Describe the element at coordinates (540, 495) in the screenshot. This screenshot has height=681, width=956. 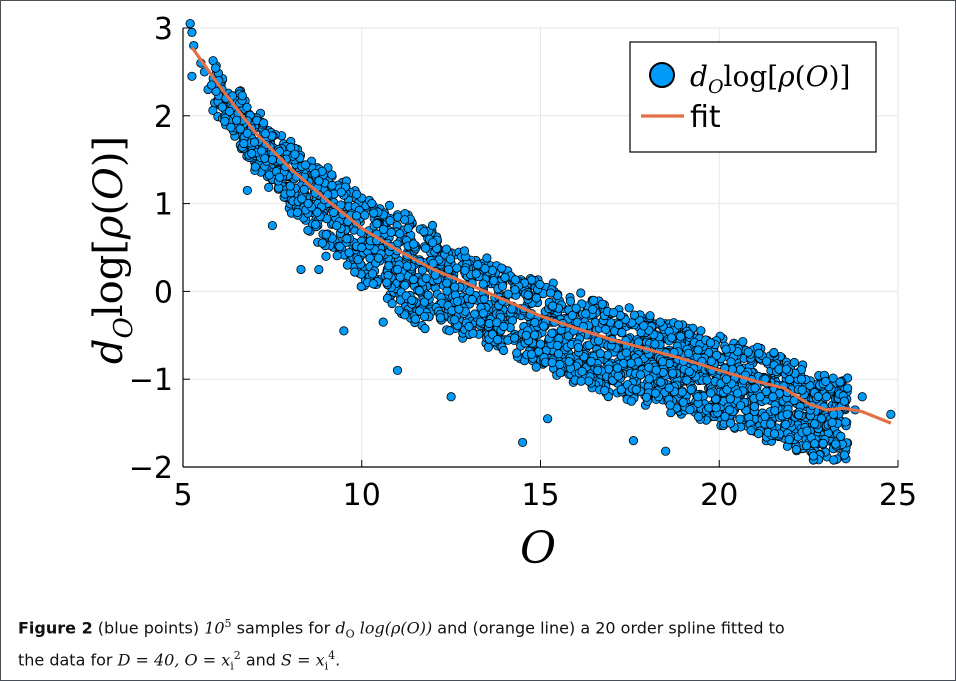
I see `x-tick-label: 15` at that location.